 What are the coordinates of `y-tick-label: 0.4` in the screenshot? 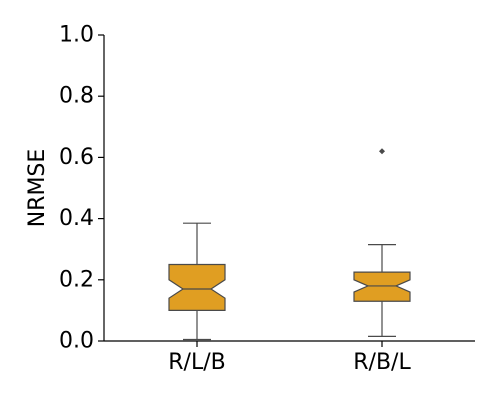 It's located at (76, 218).